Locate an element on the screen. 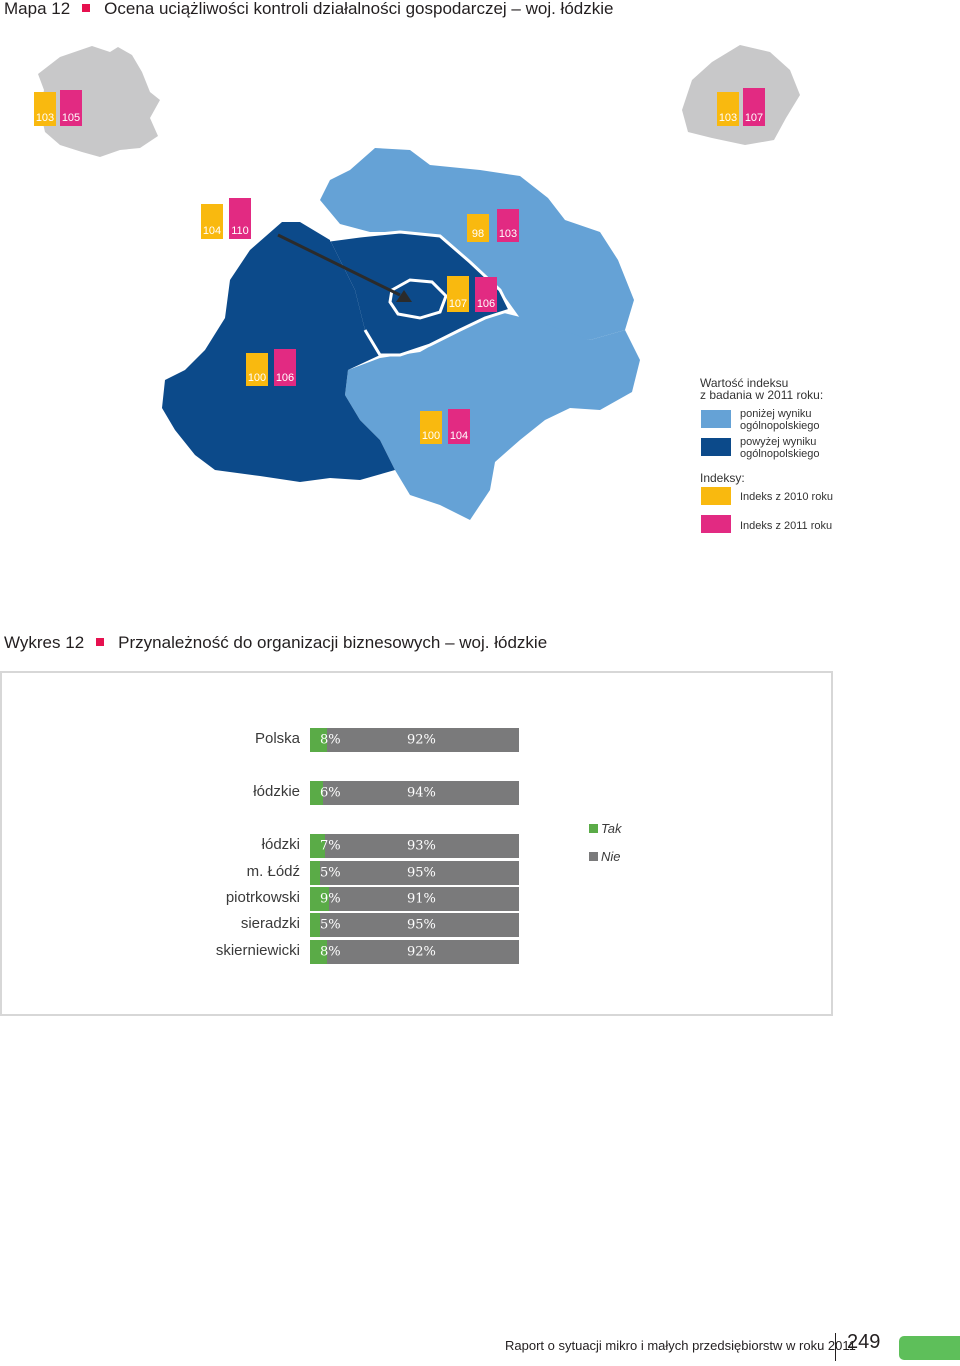 This screenshot has height=1366, width=960. legend-above-line: powyżej wyniku is located at coordinates (778, 442).